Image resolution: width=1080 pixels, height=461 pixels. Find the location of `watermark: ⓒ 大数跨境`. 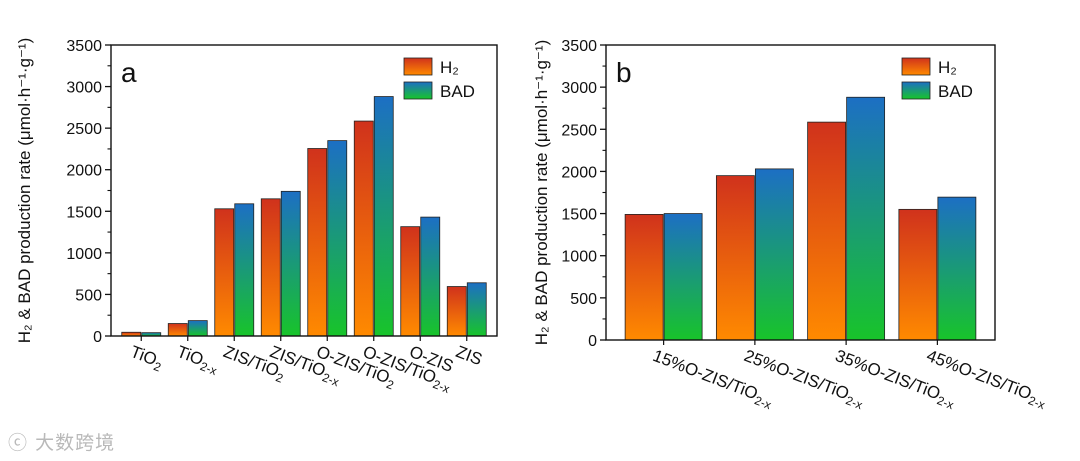

watermark: ⓒ 大数跨境 is located at coordinates (61, 441).